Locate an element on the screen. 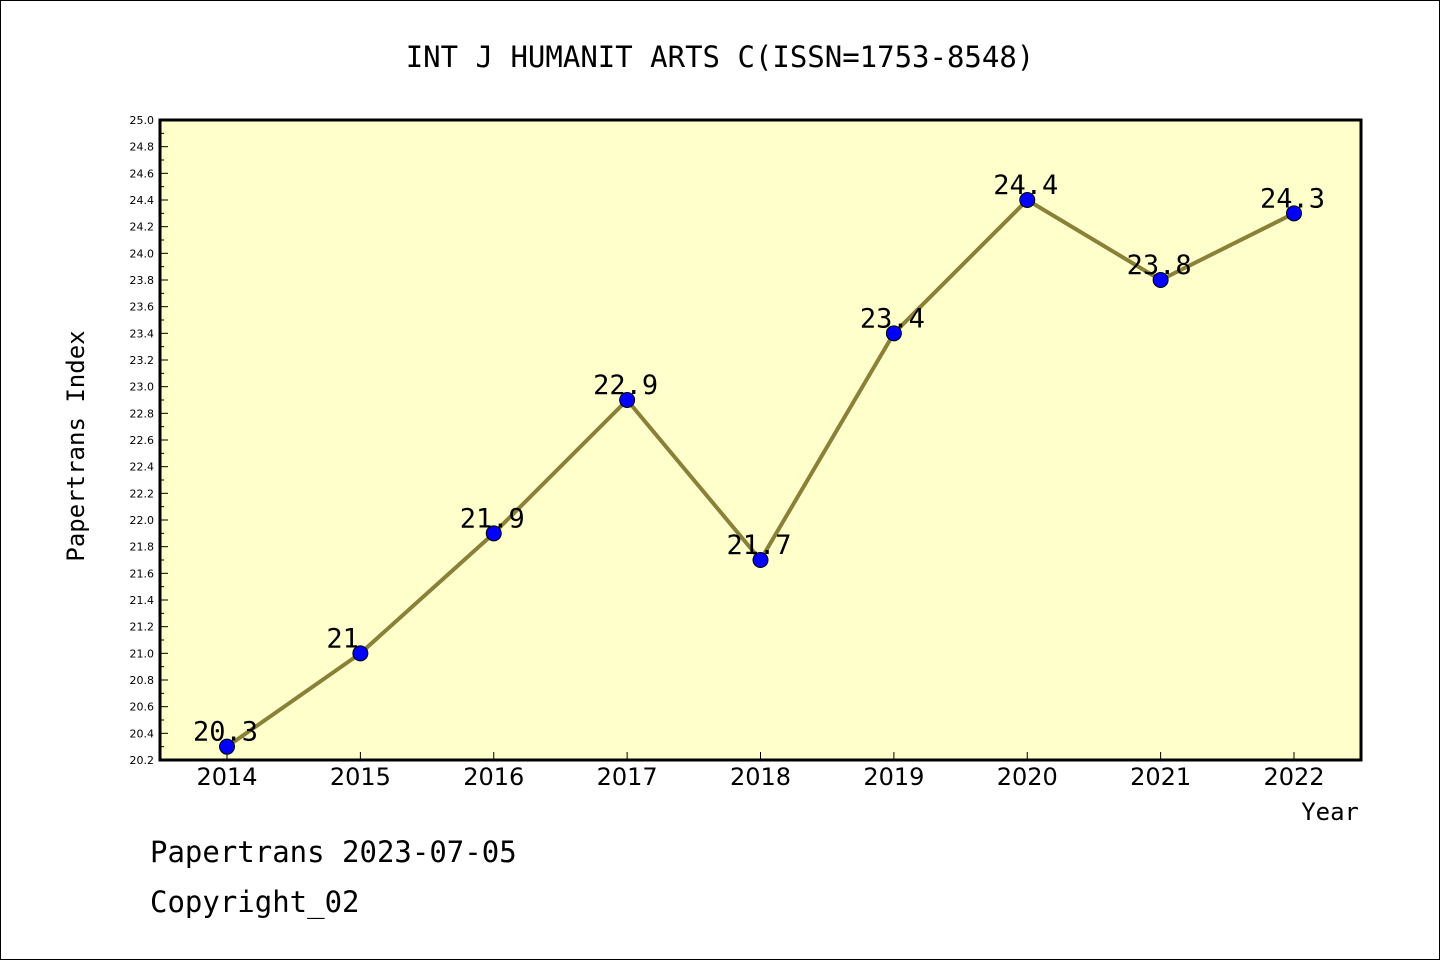  y-tick-label: 20.6 is located at coordinates (142, 707).